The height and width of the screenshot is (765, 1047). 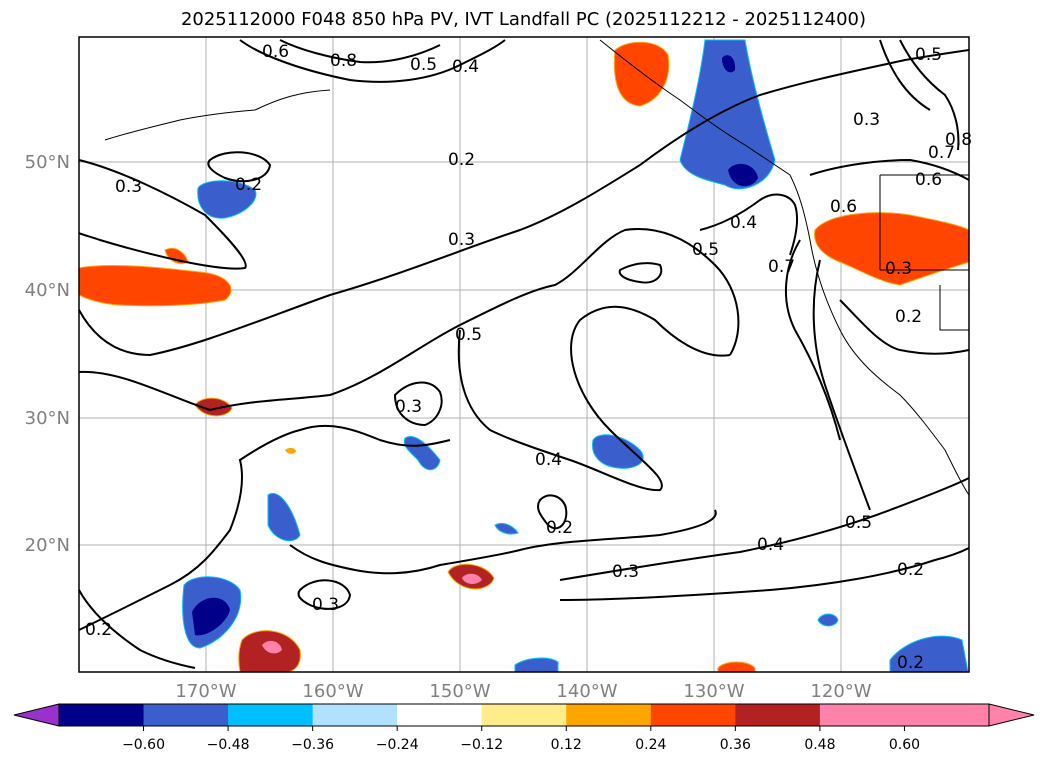 I want to click on lon-axis: 170°W 160°W 150°W 140°W 130°W 120°W, so click(x=523, y=691).